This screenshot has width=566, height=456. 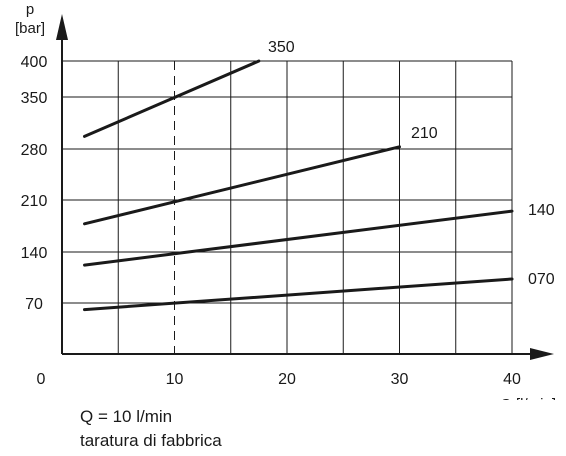 What do you see at coordinates (34, 304) in the screenshot?
I see `y-tick-label-70: 70` at bounding box center [34, 304].